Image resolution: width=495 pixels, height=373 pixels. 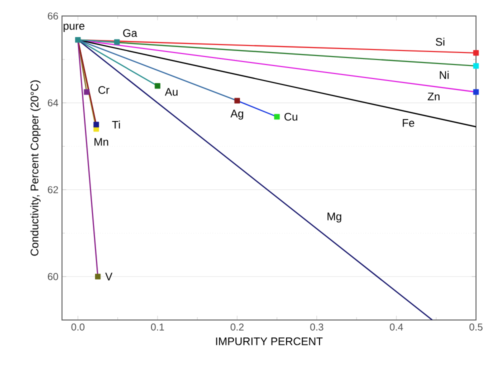 I want to click on y-tick-label: 62, so click(x=53, y=190).